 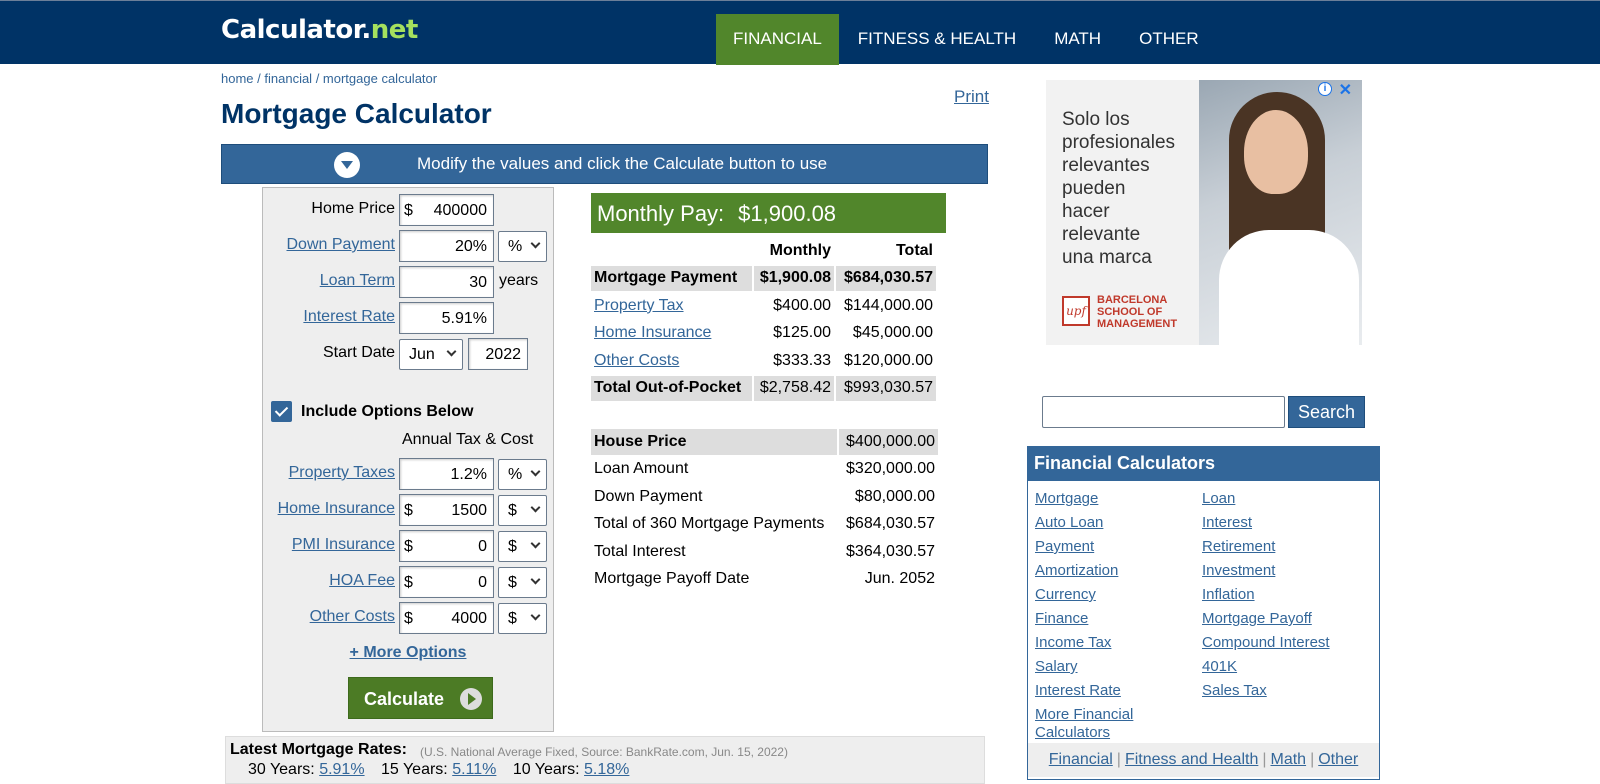 I want to click on footer-fitness-health: Fitness and Health, so click(x=1191, y=759).